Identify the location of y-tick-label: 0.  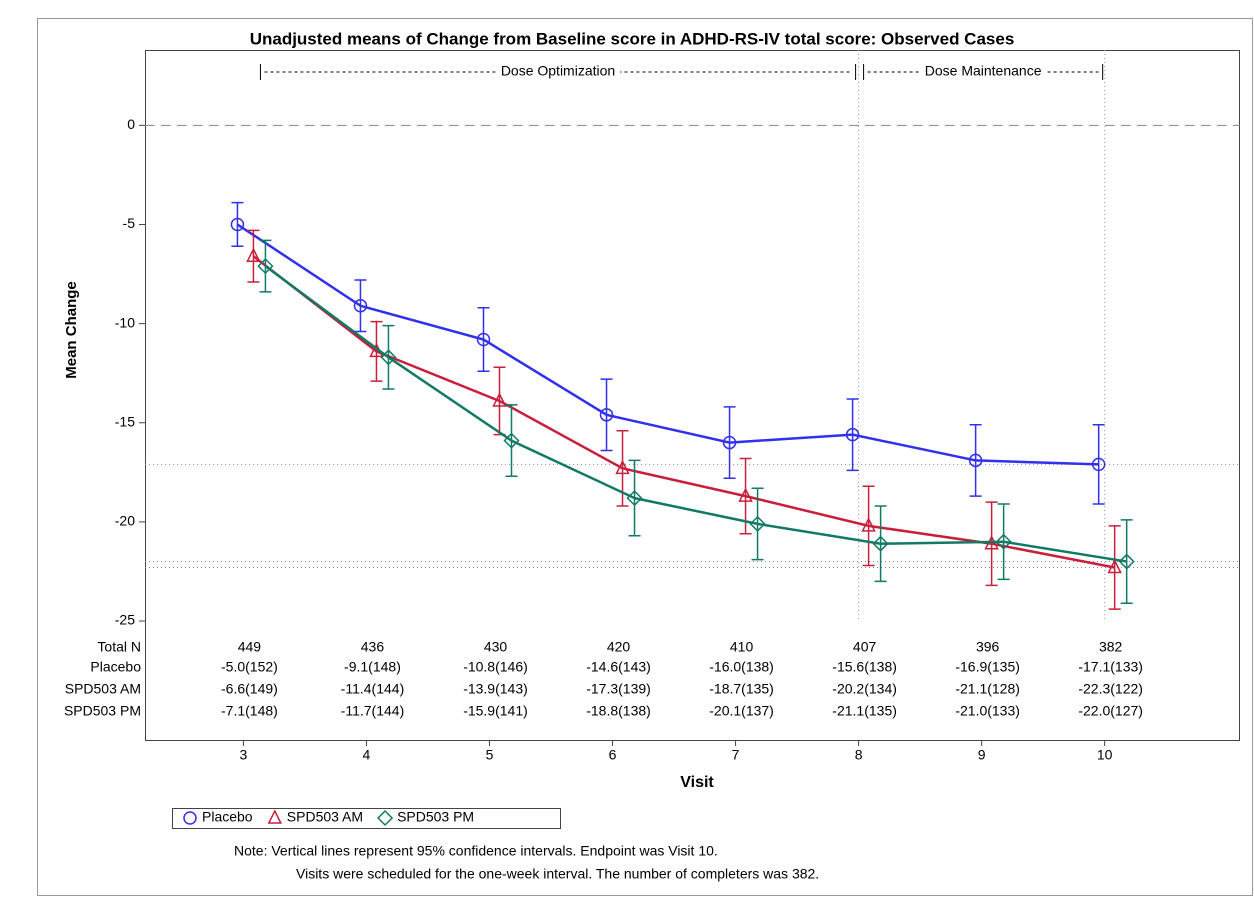
(131, 124).